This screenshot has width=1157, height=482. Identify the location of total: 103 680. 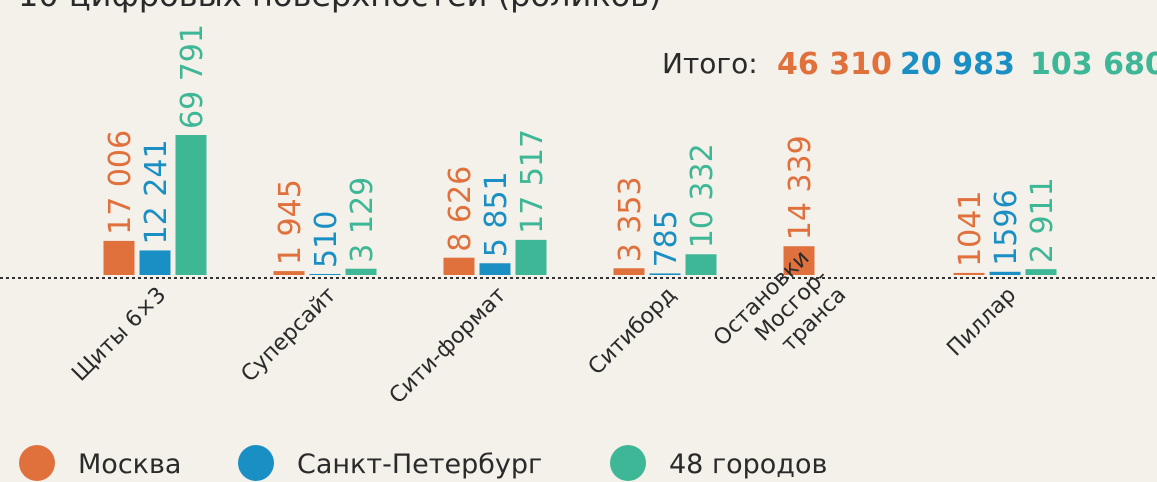
(1093, 64).